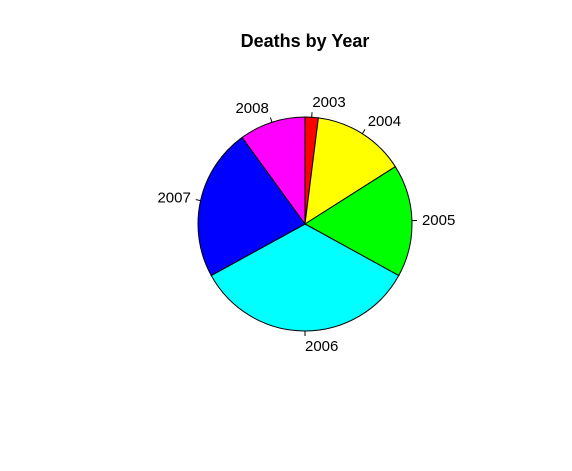 The width and height of the screenshot is (572, 471). What do you see at coordinates (251, 108) in the screenshot?
I see `pie-label-2008: 2008` at bounding box center [251, 108].